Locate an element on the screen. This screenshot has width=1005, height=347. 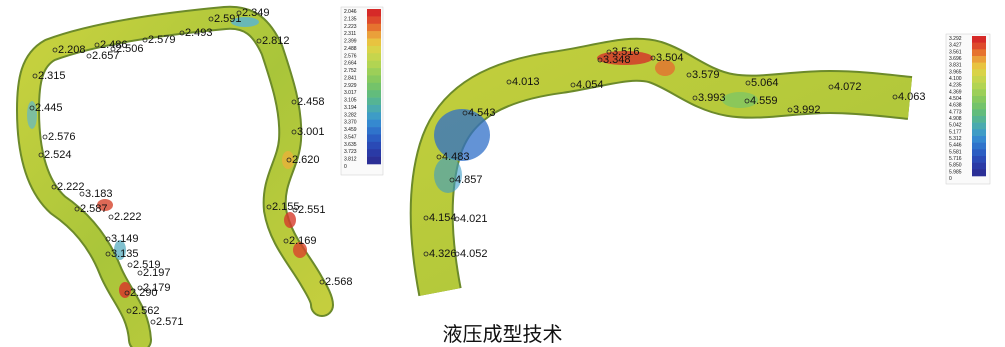
right-patch-red is located at coordinates (625, 58).